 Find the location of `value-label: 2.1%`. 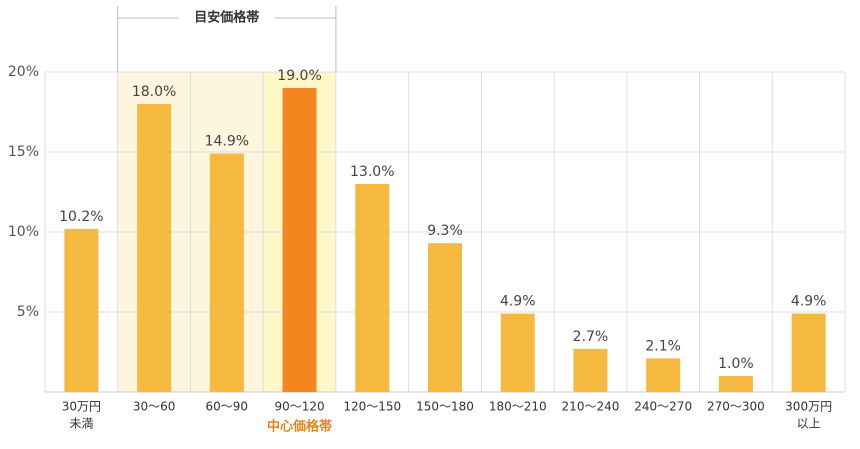

value-label: 2.1% is located at coordinates (663, 346).